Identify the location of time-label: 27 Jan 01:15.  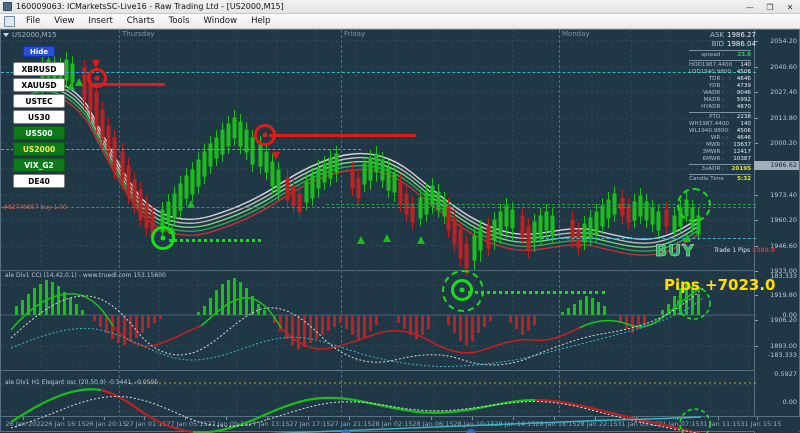
(146, 424).